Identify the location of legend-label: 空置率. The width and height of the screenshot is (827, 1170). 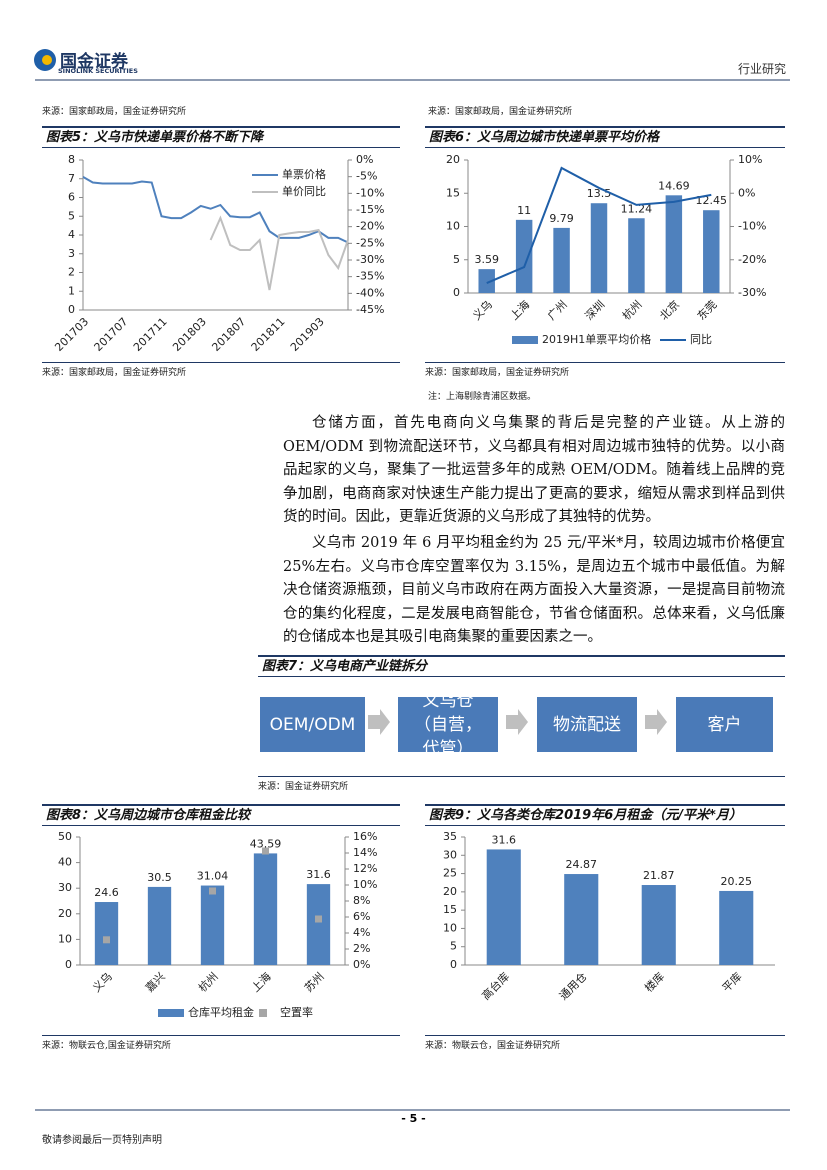
(296, 1012).